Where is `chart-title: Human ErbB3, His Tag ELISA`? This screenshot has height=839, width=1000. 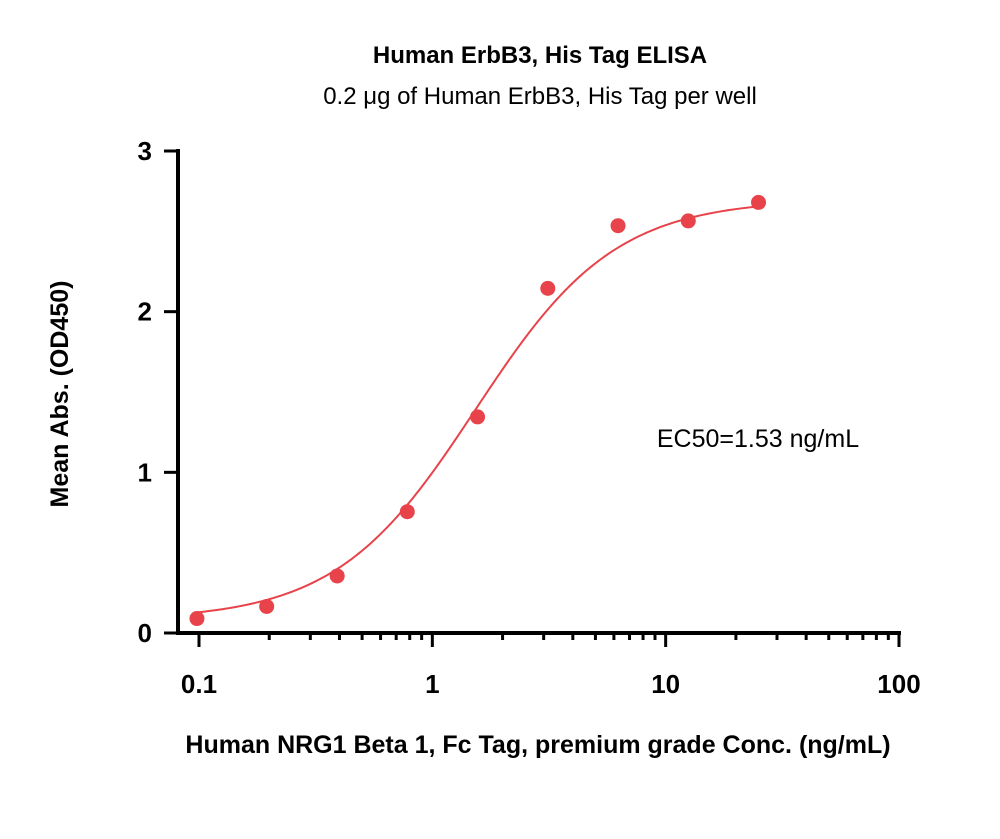 chart-title: Human ErbB3, His Tag ELISA is located at coordinates (540, 55).